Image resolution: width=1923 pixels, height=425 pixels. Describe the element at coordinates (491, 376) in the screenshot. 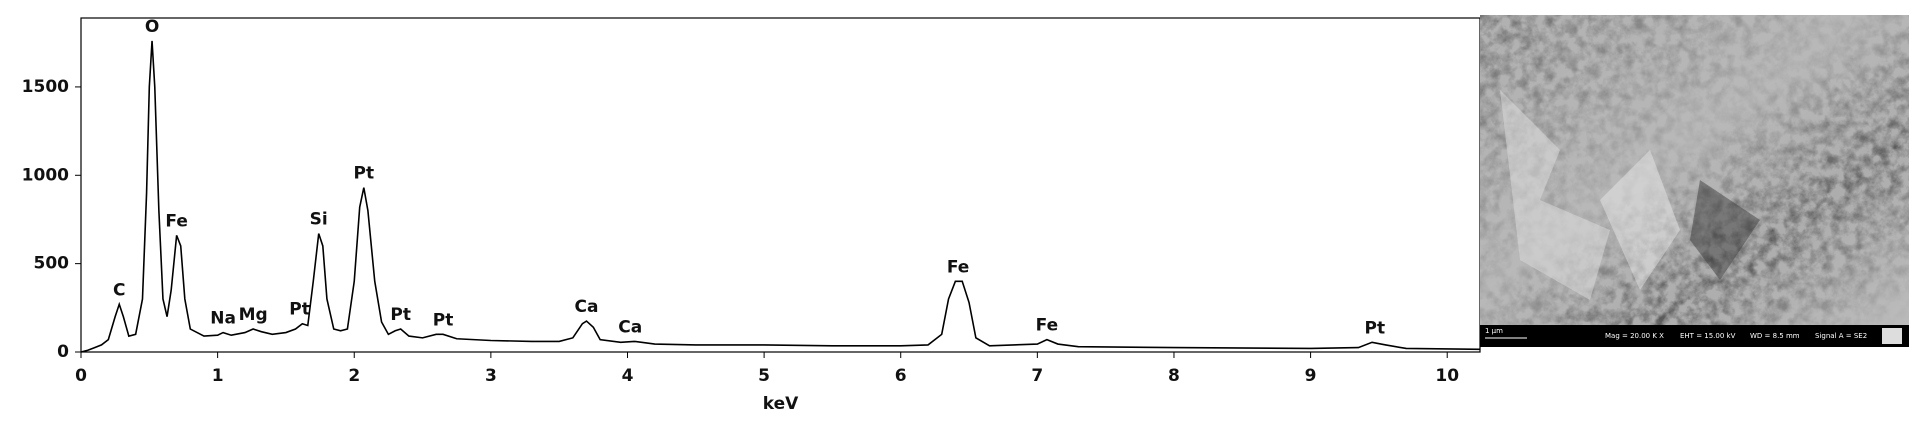

I see `x-tick-label: 3` at that location.